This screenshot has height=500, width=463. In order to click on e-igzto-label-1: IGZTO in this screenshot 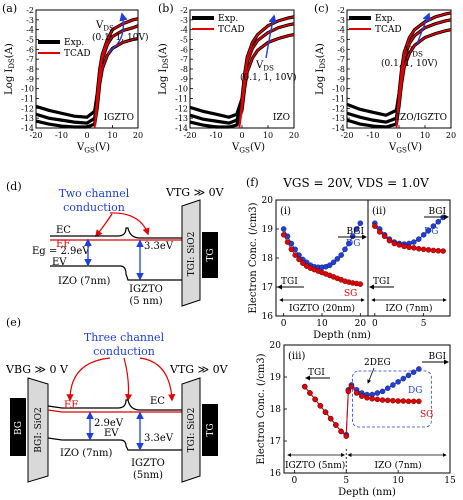, I will do `click(148, 463)`.